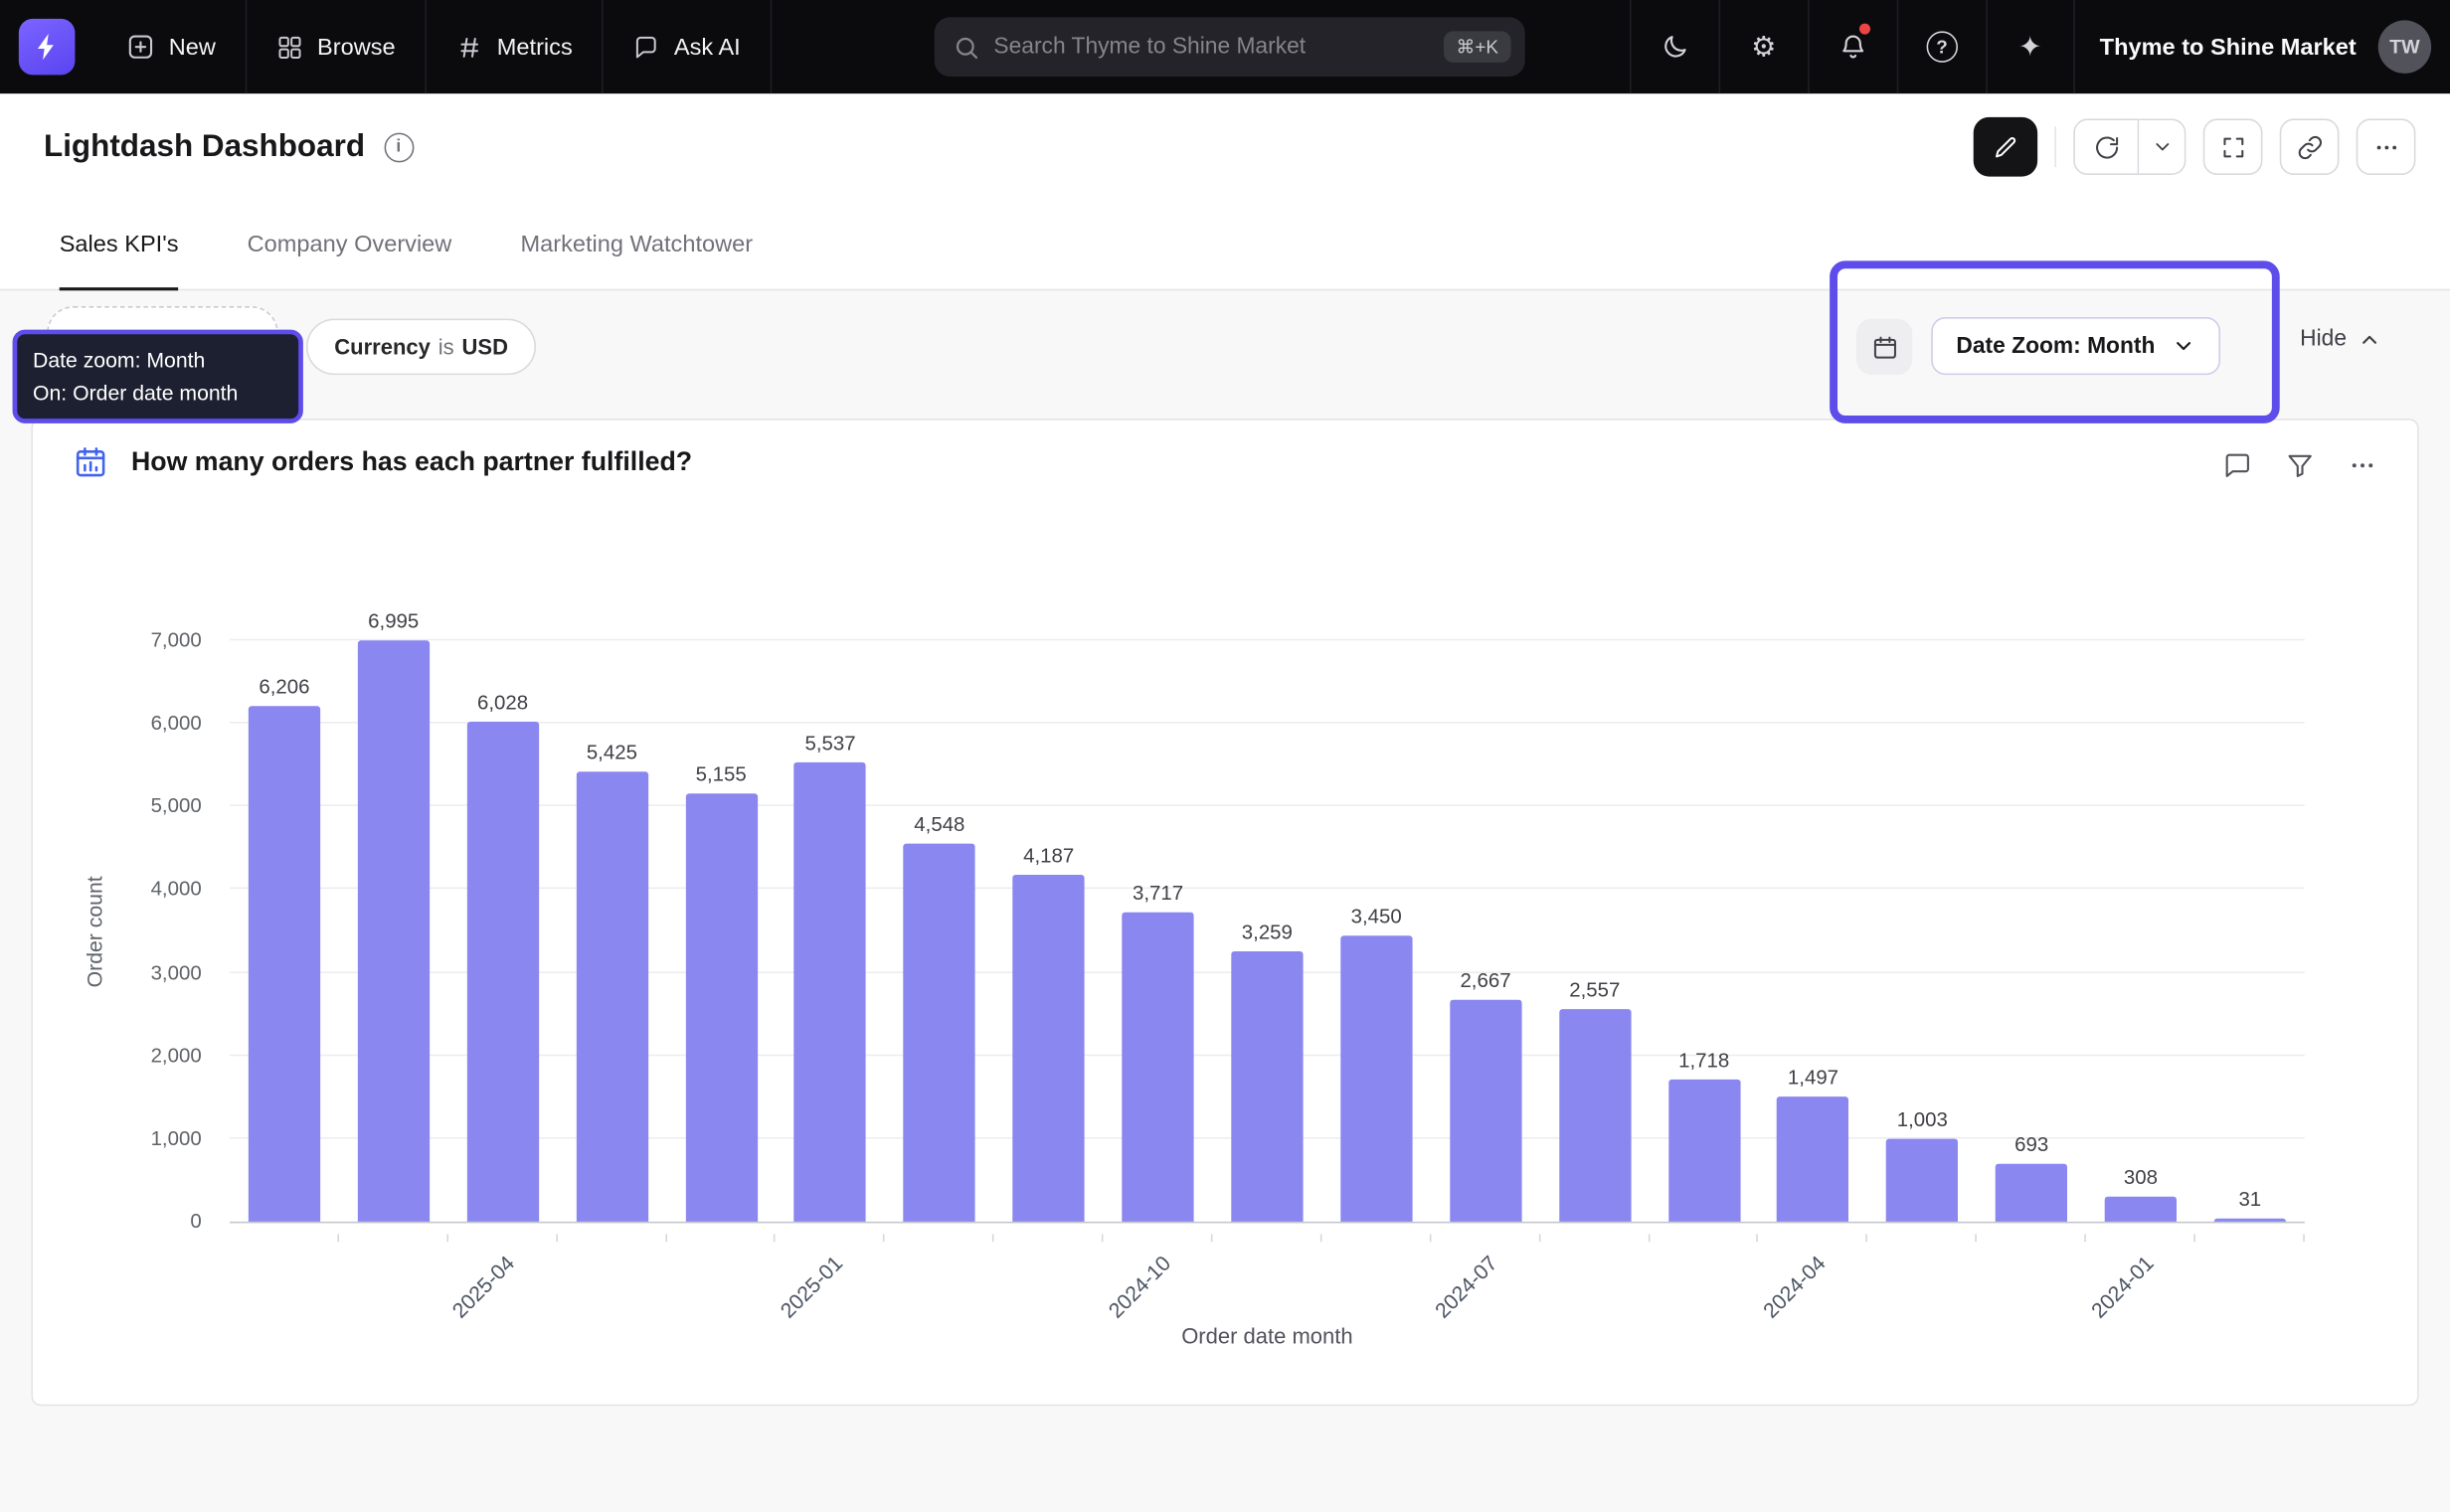  I want to click on link-icon, so click(2309, 146).